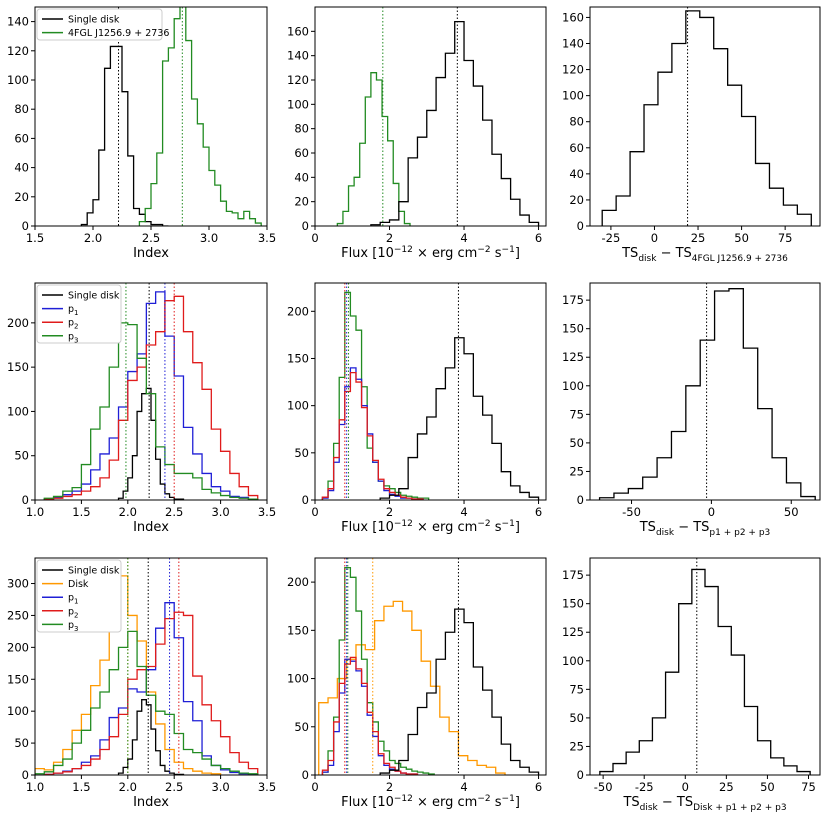 This screenshot has height=817, width=830. Describe the element at coordinates (93, 238) in the screenshot. I see `x-tick-label: 2.0` at that location.